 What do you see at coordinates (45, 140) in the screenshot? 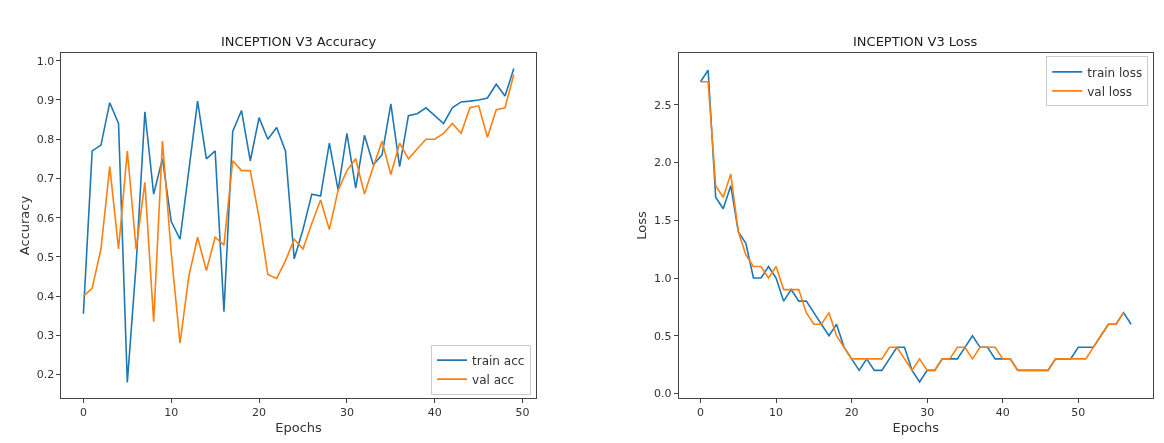
I see `y-tick-label: 0.8` at bounding box center [45, 140].